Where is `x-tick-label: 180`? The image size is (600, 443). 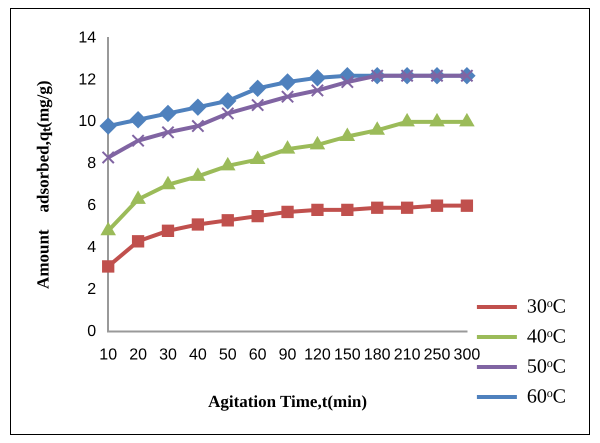 x-tick-label: 180 is located at coordinates (377, 355).